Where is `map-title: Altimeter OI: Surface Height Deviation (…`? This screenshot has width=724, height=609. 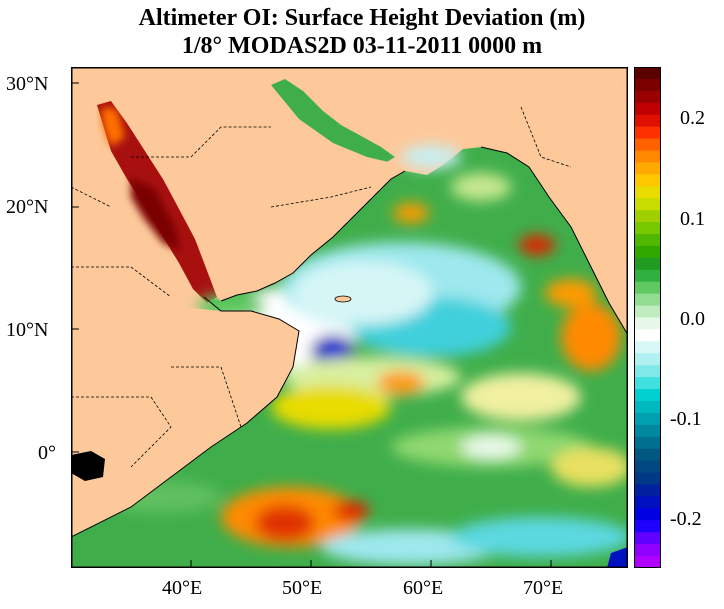 map-title: Altimeter OI: Surface Height Deviation (… is located at coordinates (362, 18).